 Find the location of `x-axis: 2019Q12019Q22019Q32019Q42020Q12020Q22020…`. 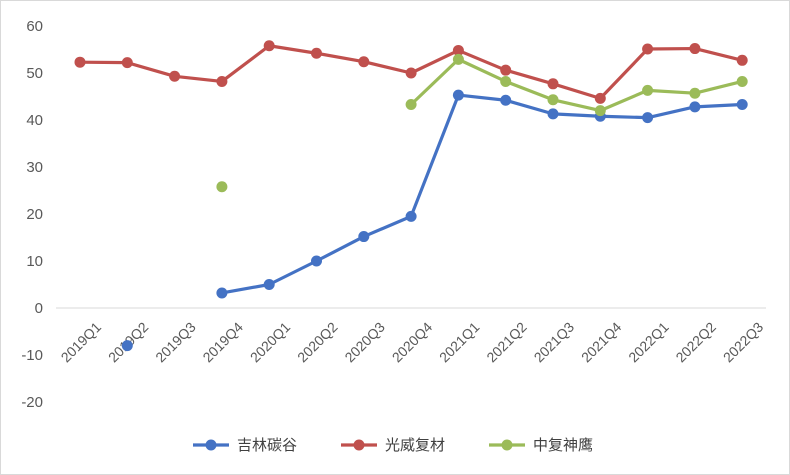

x-axis: 2019Q12019Q22019Q32019Q42020Q12020Q22020… is located at coordinates (411, 336).